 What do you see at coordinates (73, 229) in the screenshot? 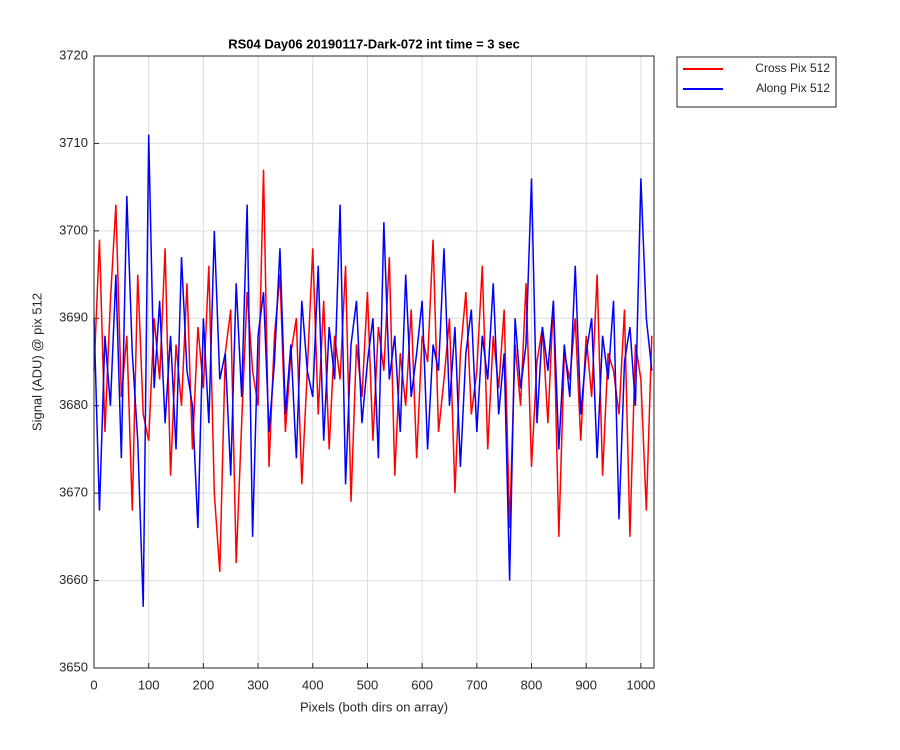
I see `y-tick-label: 3700` at bounding box center [73, 229].